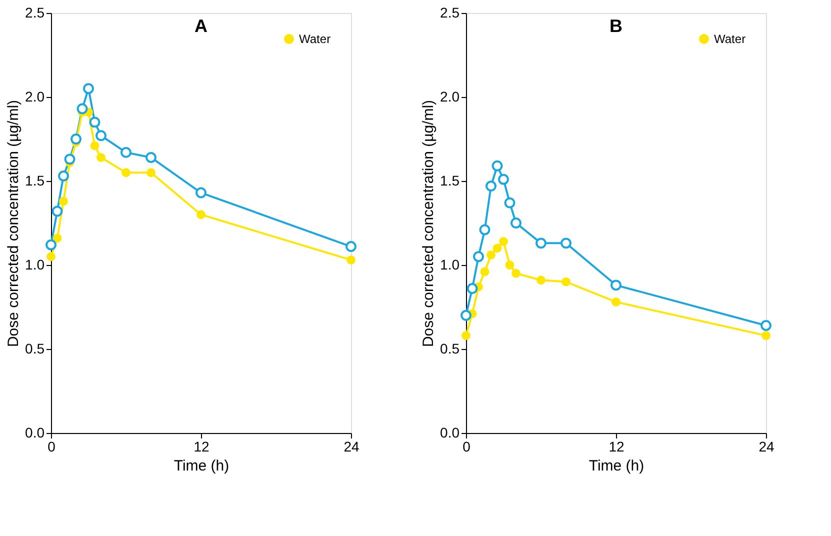 Image resolution: width=831 pixels, height=536 pixels. I want to click on chart-title: A, so click(201, 26).